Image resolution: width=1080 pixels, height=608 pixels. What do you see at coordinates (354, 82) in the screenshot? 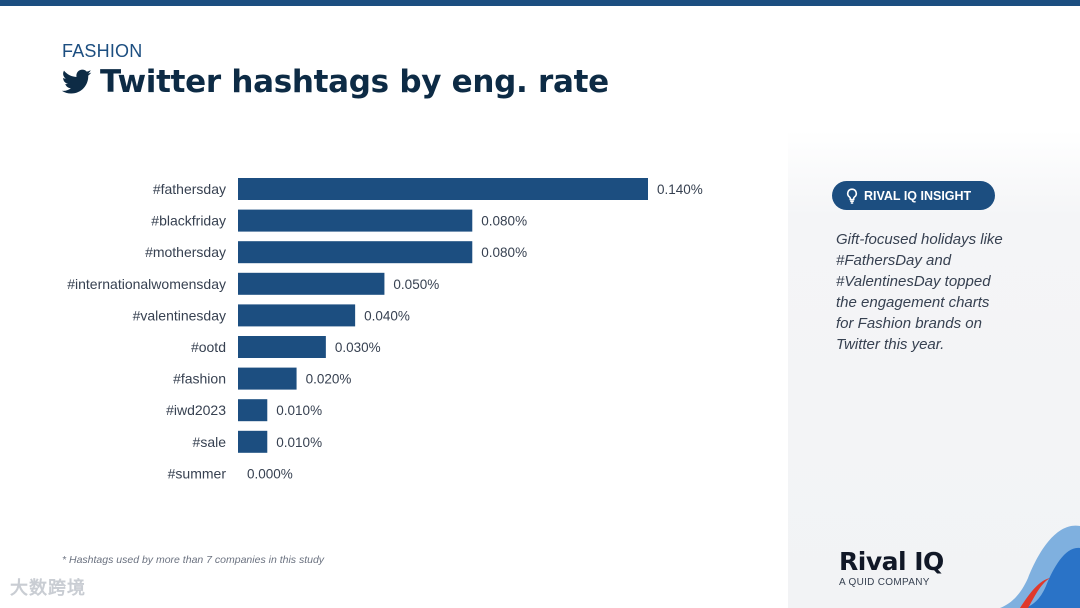
I see `page-title: Twitter hashtags by eng. rate` at bounding box center [354, 82].